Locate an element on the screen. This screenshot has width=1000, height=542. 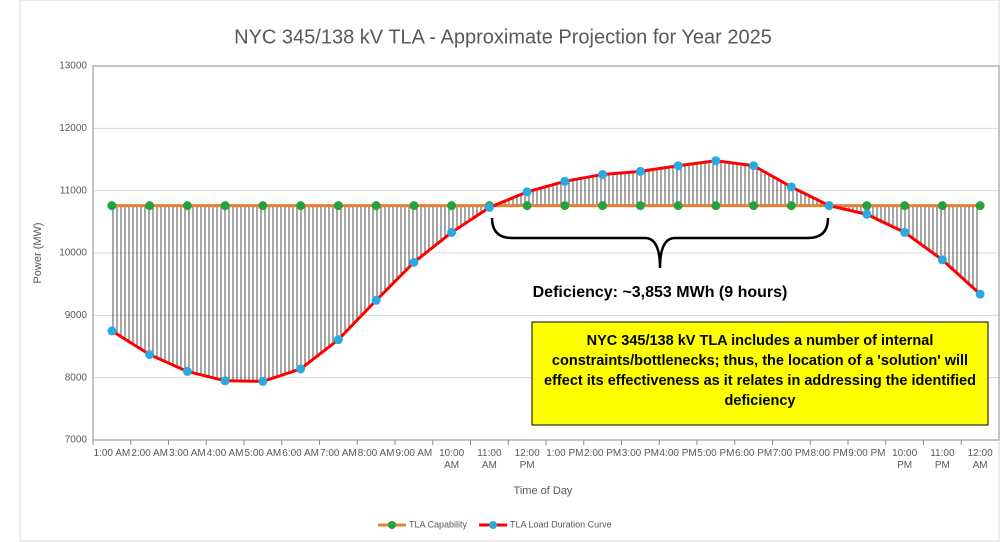
x-tick-wrap: 10:00 AM is located at coordinates (452, 459).